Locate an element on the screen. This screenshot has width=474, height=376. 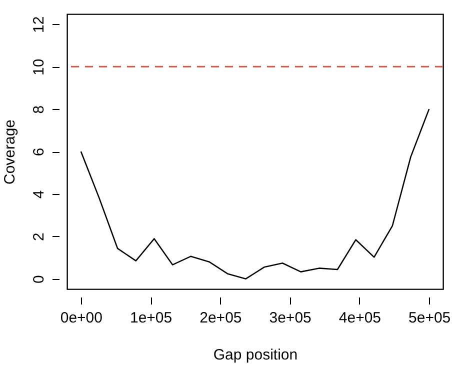
y-tick-label: 2 is located at coordinates (39, 237).